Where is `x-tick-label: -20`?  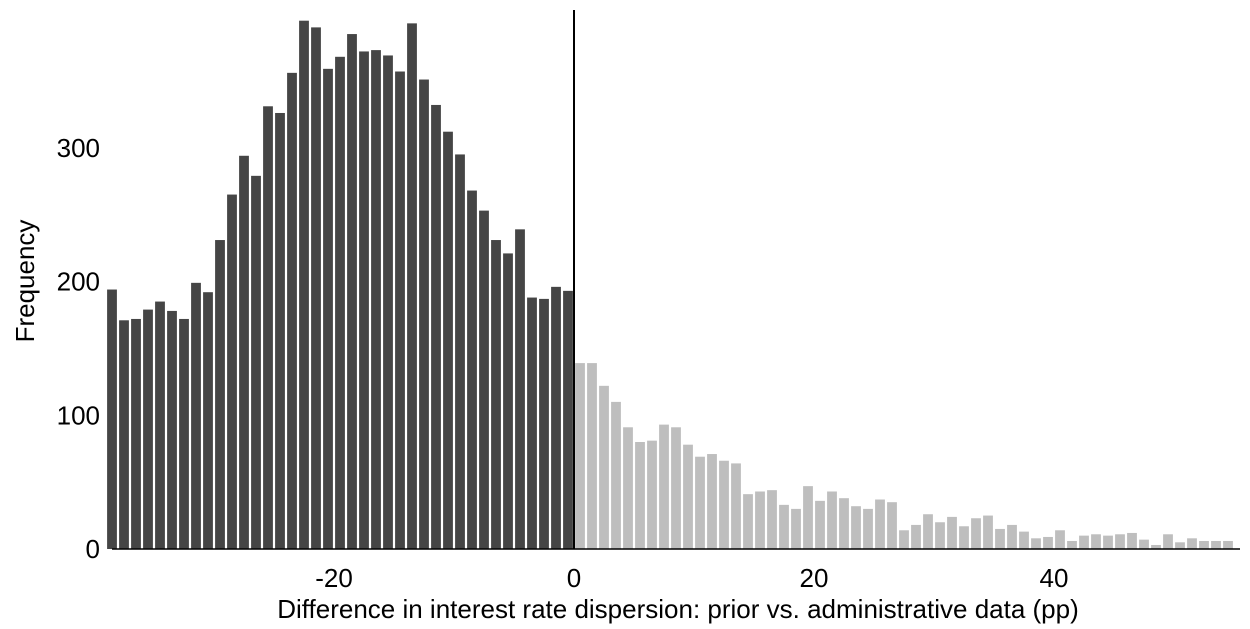 x-tick-label: -20 is located at coordinates (334, 578).